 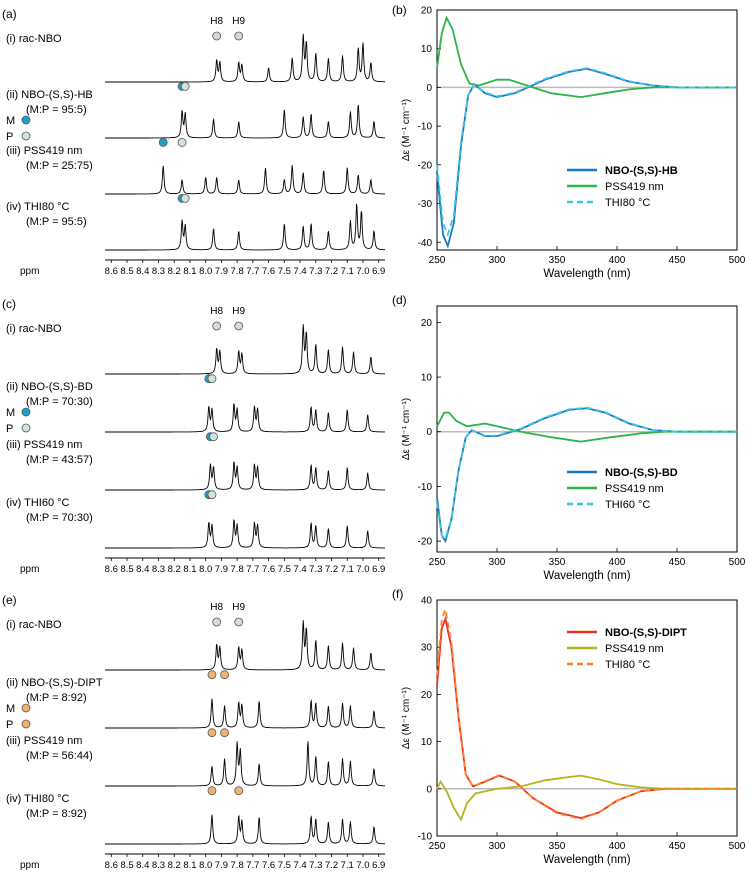 What do you see at coordinates (9, 725) in the screenshot?
I see `legend-p: P` at bounding box center [9, 725].